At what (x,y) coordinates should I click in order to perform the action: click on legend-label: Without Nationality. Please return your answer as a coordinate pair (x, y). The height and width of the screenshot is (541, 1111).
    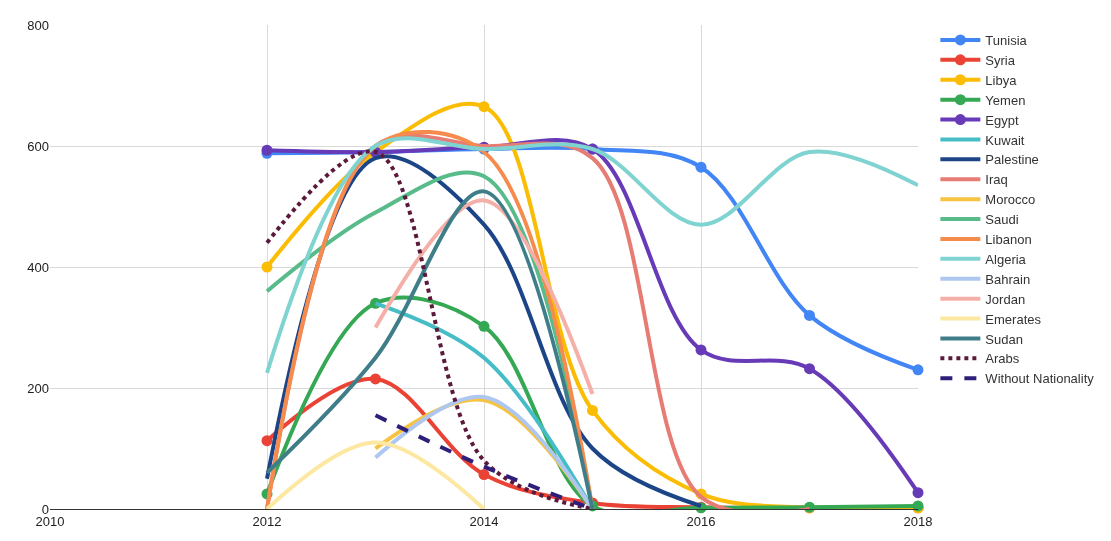
    Looking at the image, I should click on (1040, 379).